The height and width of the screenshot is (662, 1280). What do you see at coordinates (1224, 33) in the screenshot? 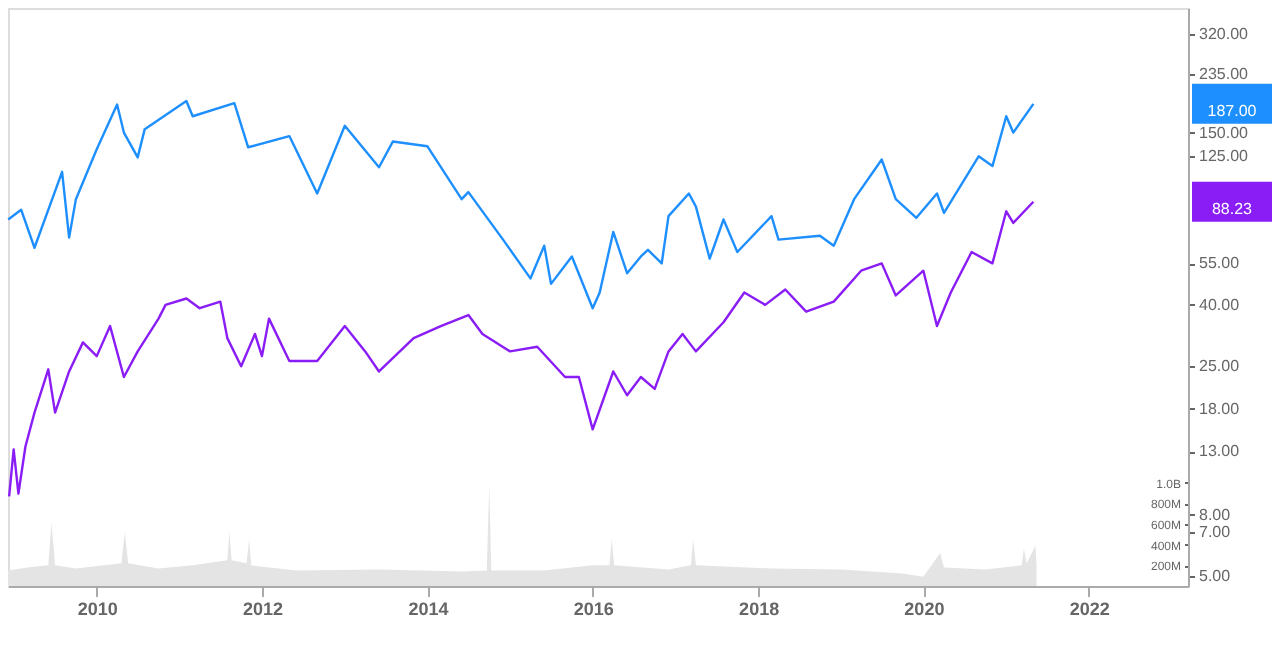
I see `y-tick-label: 320.00` at bounding box center [1224, 33].